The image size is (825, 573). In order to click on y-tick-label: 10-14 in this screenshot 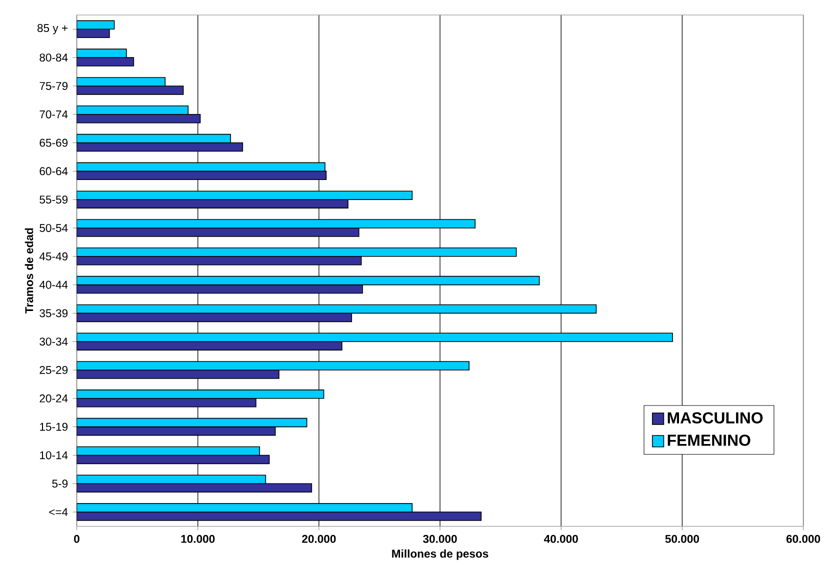, I will do `click(54, 455)`.